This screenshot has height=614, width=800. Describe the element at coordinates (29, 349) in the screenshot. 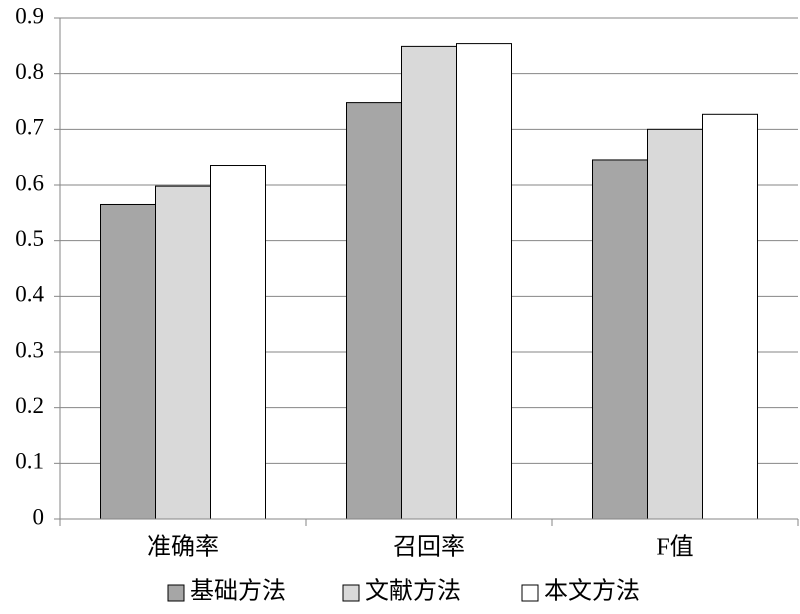

I see `y-tick-label: 0.3` at that location.